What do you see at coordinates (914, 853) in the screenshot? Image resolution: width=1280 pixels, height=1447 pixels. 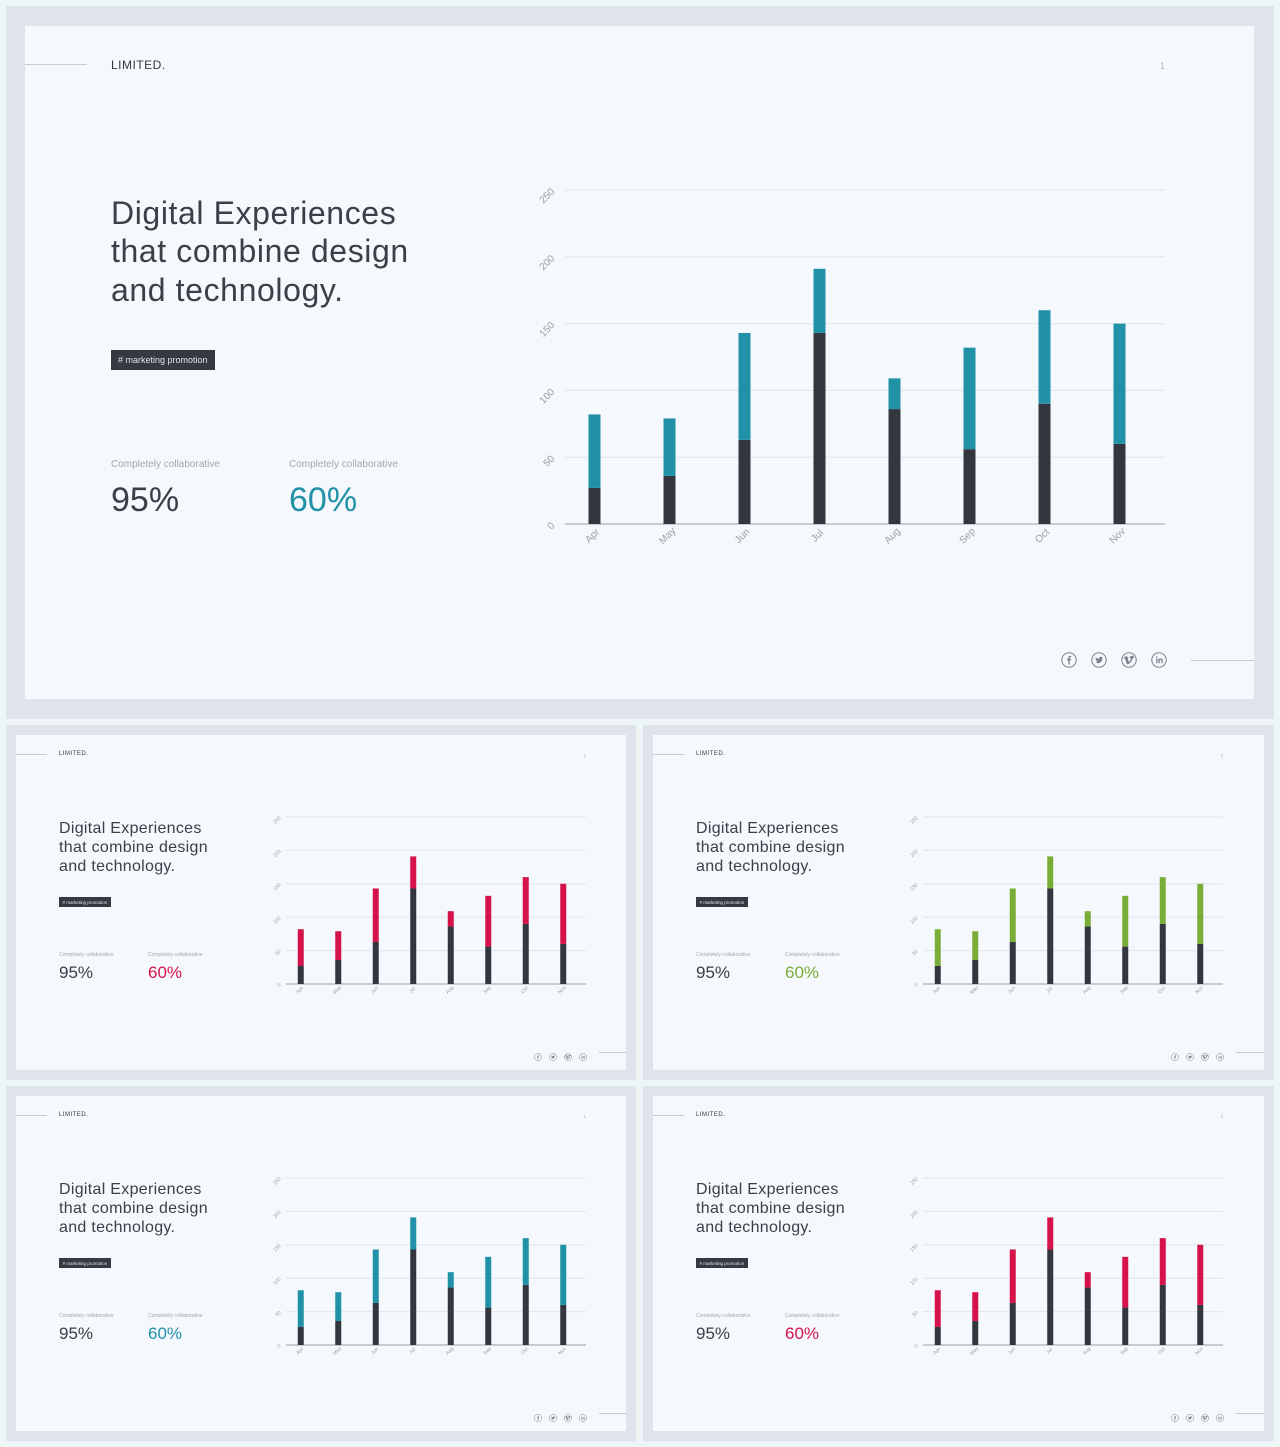 I see `y-tick-label: 200` at bounding box center [914, 853].